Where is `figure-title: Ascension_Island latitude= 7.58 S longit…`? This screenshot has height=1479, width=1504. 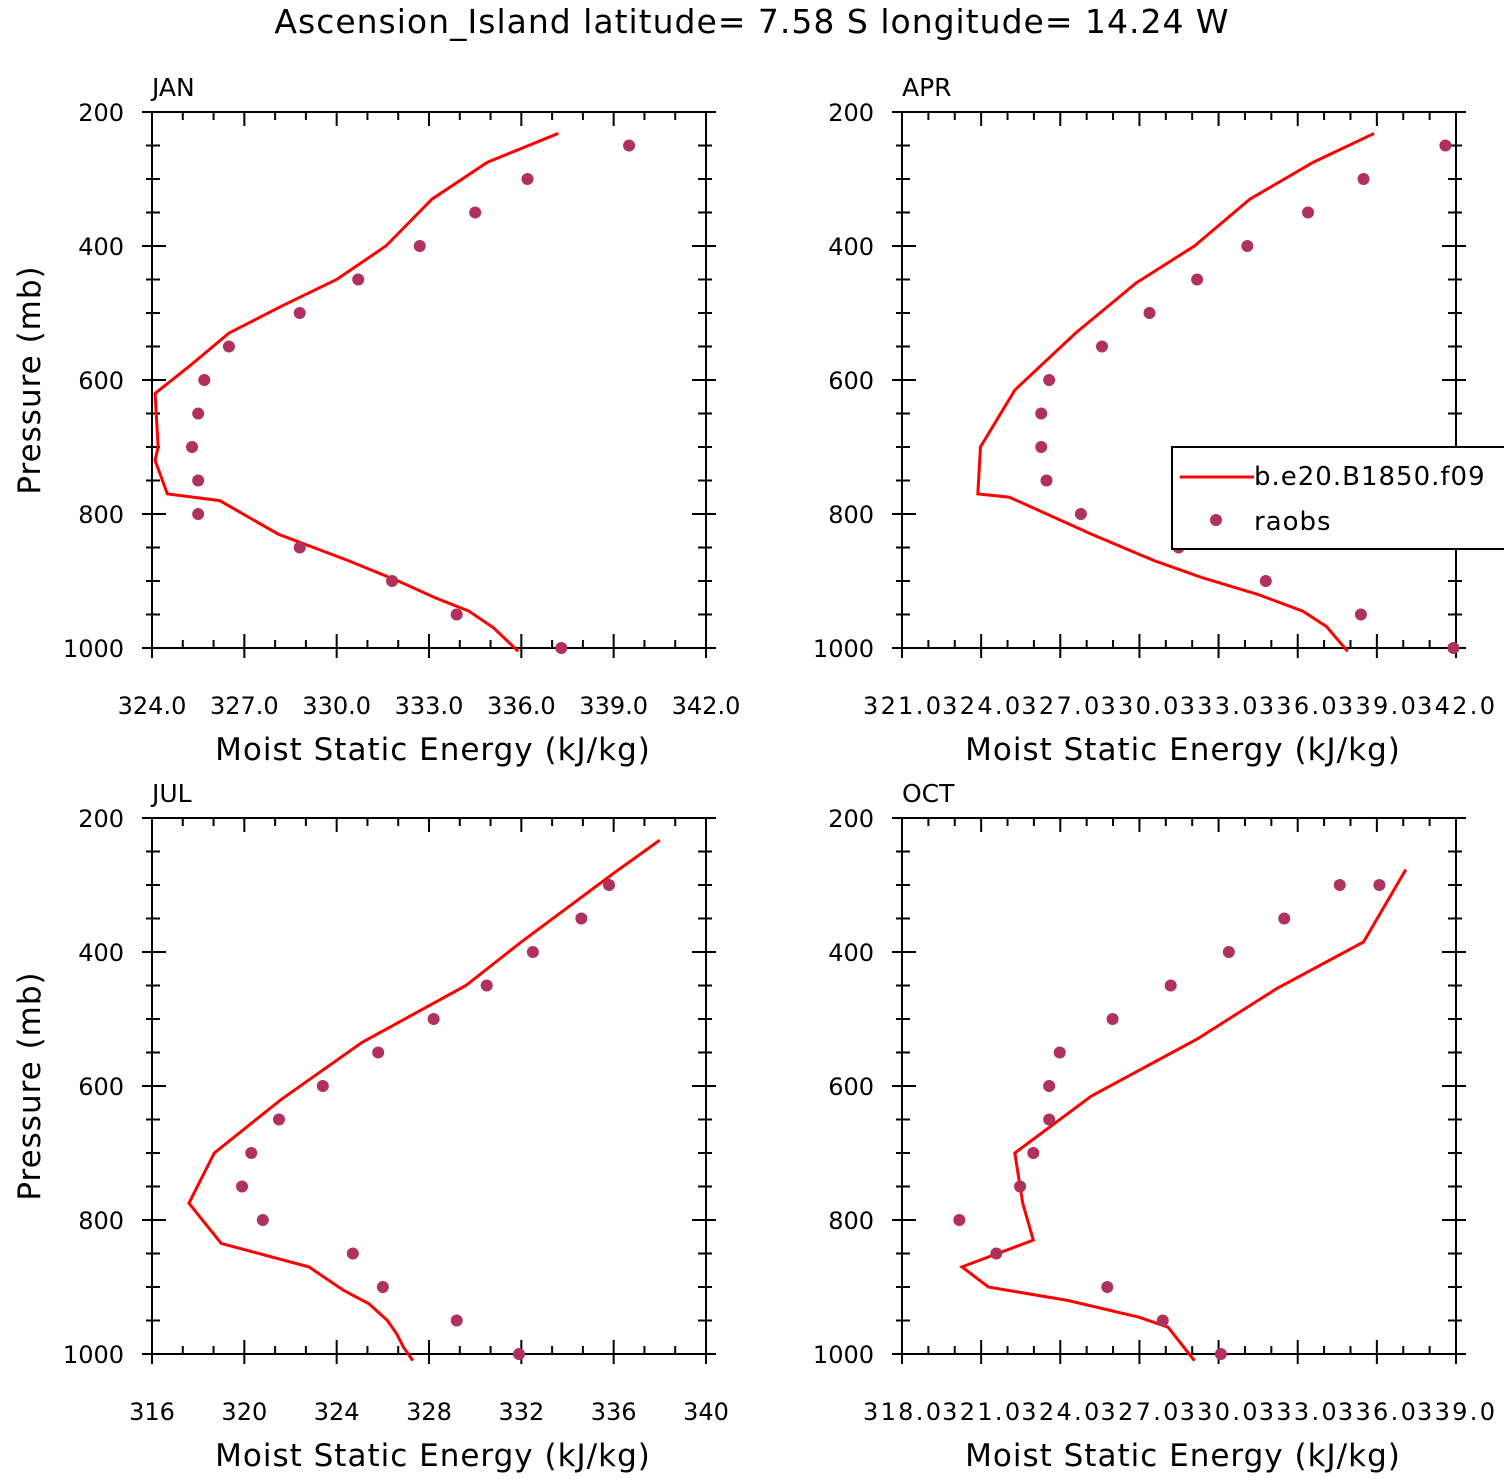
figure-title: Ascension_Island latitude= 7.58 S longit… is located at coordinates (752, 21).